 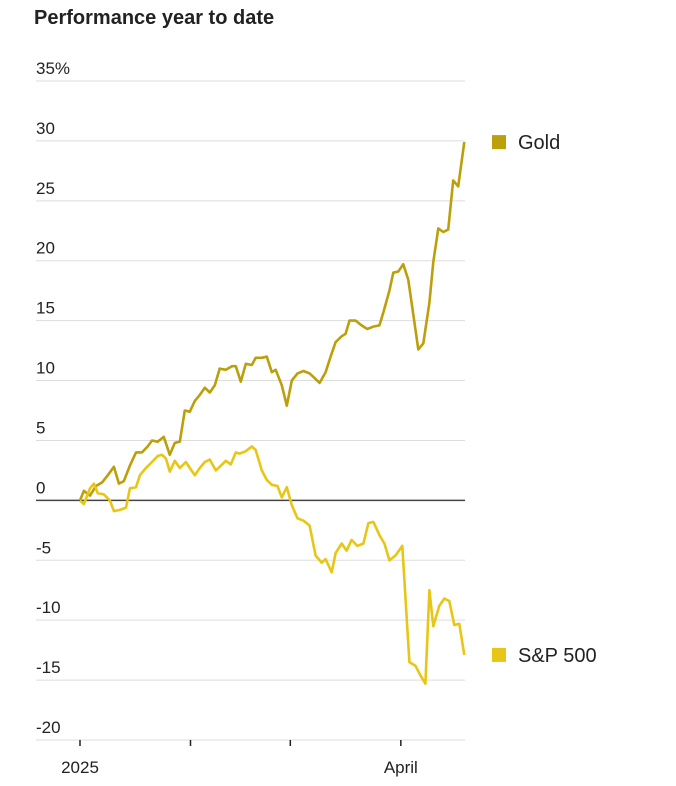 What do you see at coordinates (45, 128) in the screenshot?
I see `y-tick-label: 30` at bounding box center [45, 128].